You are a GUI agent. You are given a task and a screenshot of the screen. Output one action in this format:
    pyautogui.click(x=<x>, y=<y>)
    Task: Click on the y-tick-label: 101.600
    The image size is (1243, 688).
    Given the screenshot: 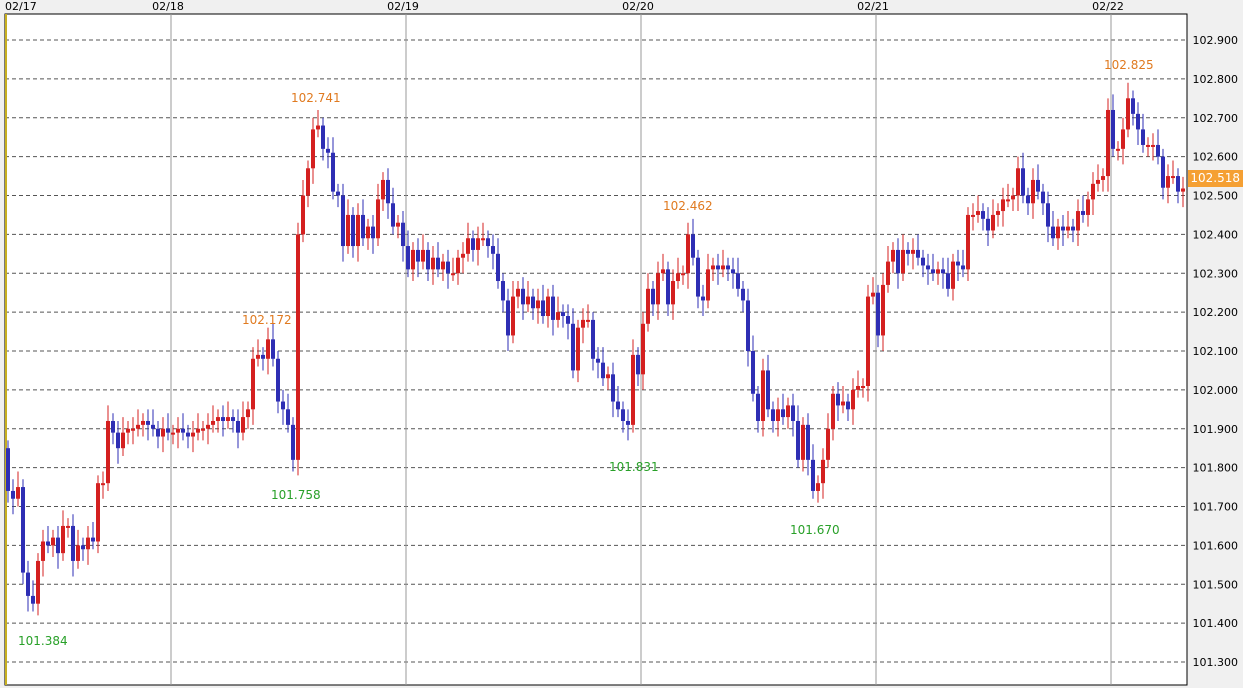 What is the action you would take?
    pyautogui.click(x=1216, y=545)
    